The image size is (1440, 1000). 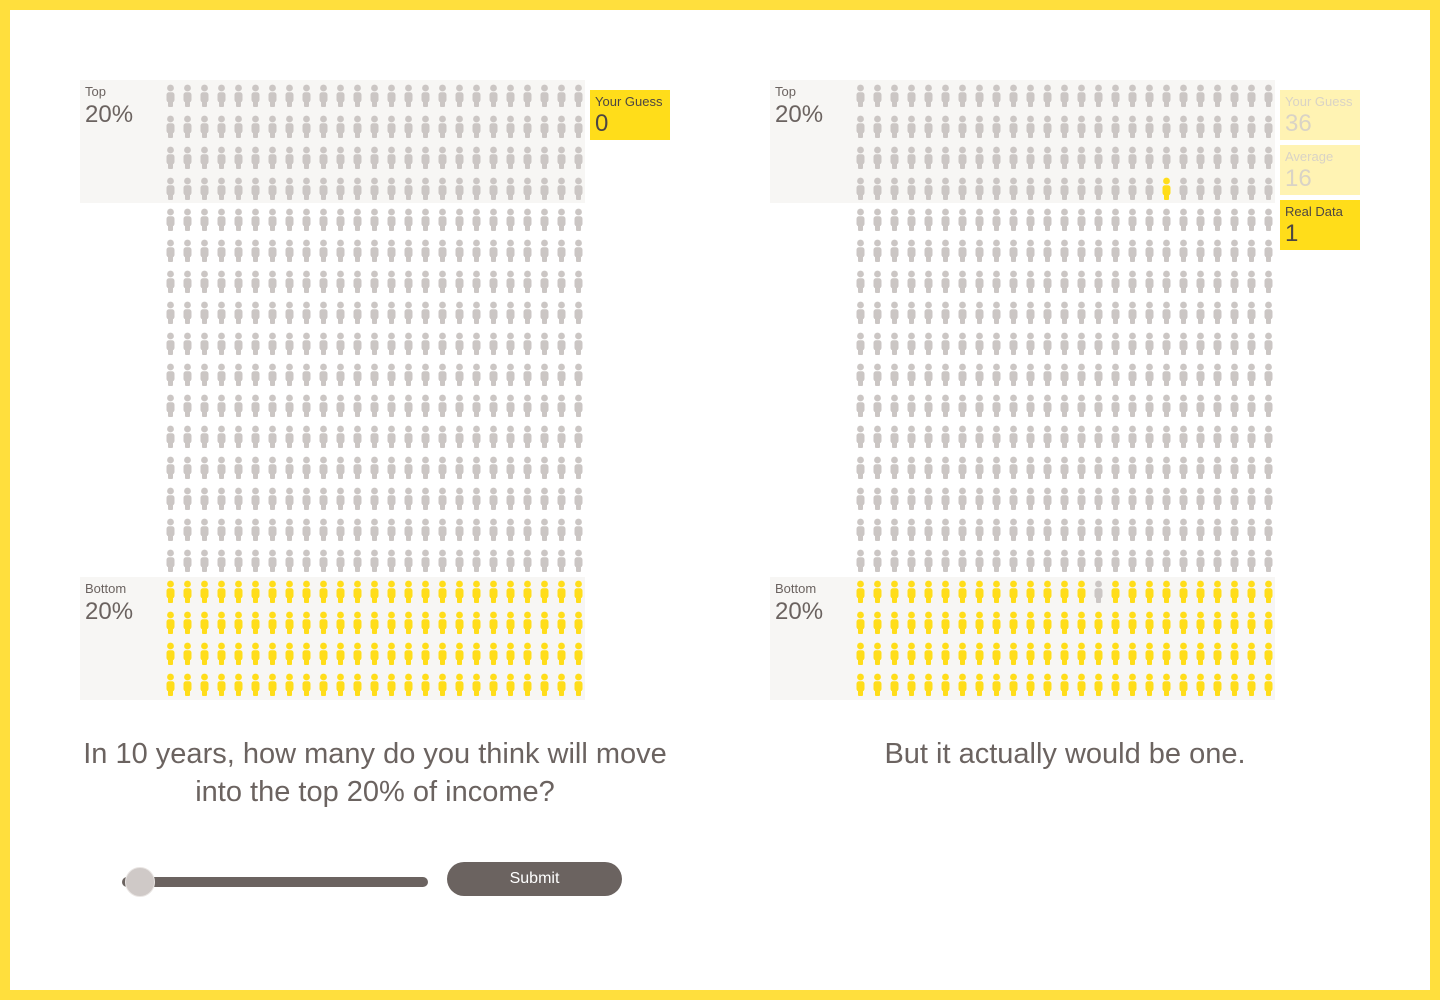 I want to click on submit-button: Submit, so click(x=534, y=879).